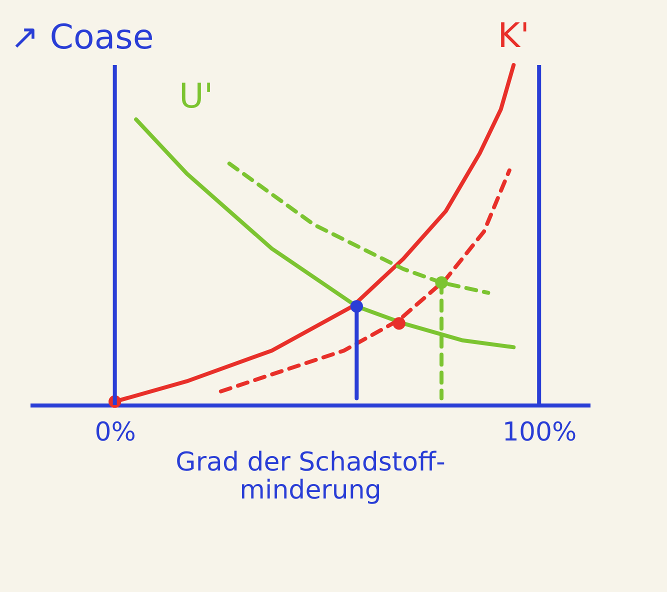 Image resolution: width=667 pixels, height=592 pixels. I want to click on x-tick-label: 100%, so click(539, 433).